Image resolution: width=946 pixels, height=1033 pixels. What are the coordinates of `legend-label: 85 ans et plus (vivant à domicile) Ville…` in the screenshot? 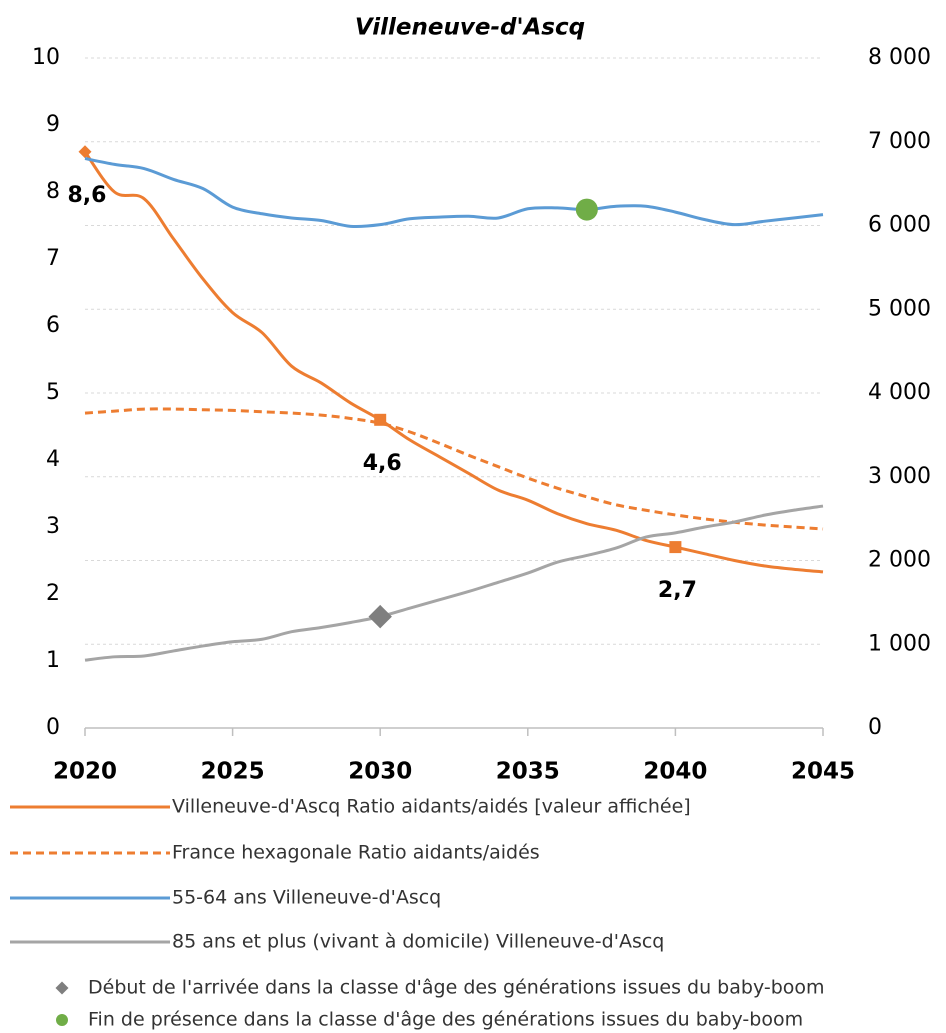 It's located at (418, 942).